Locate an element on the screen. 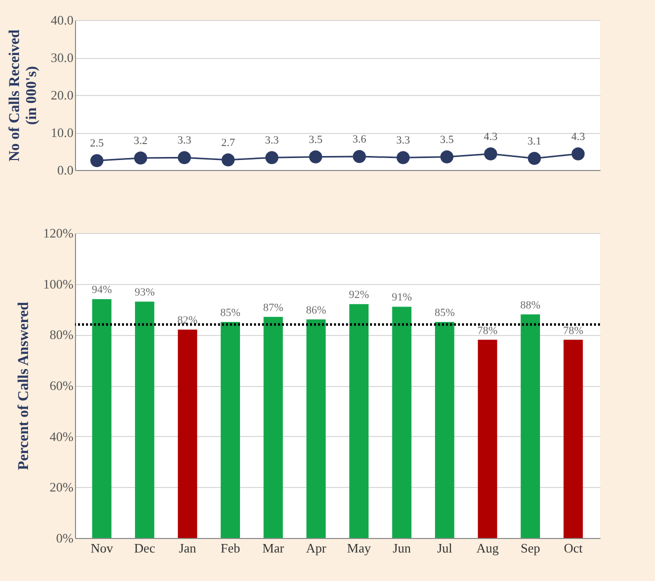 This screenshot has width=655, height=581. x-tick-label: Nov is located at coordinates (102, 548).